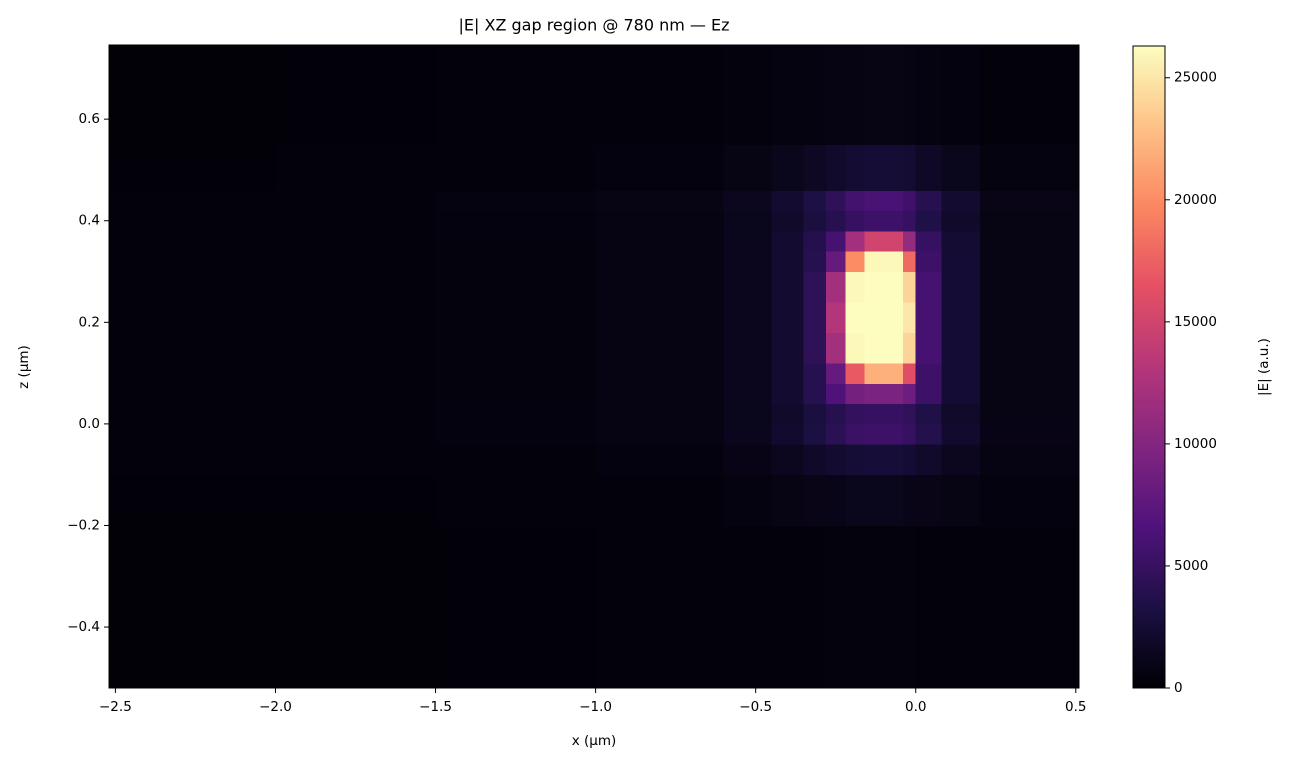  I want to click on x-tick-label: −1.0, so click(595, 707).